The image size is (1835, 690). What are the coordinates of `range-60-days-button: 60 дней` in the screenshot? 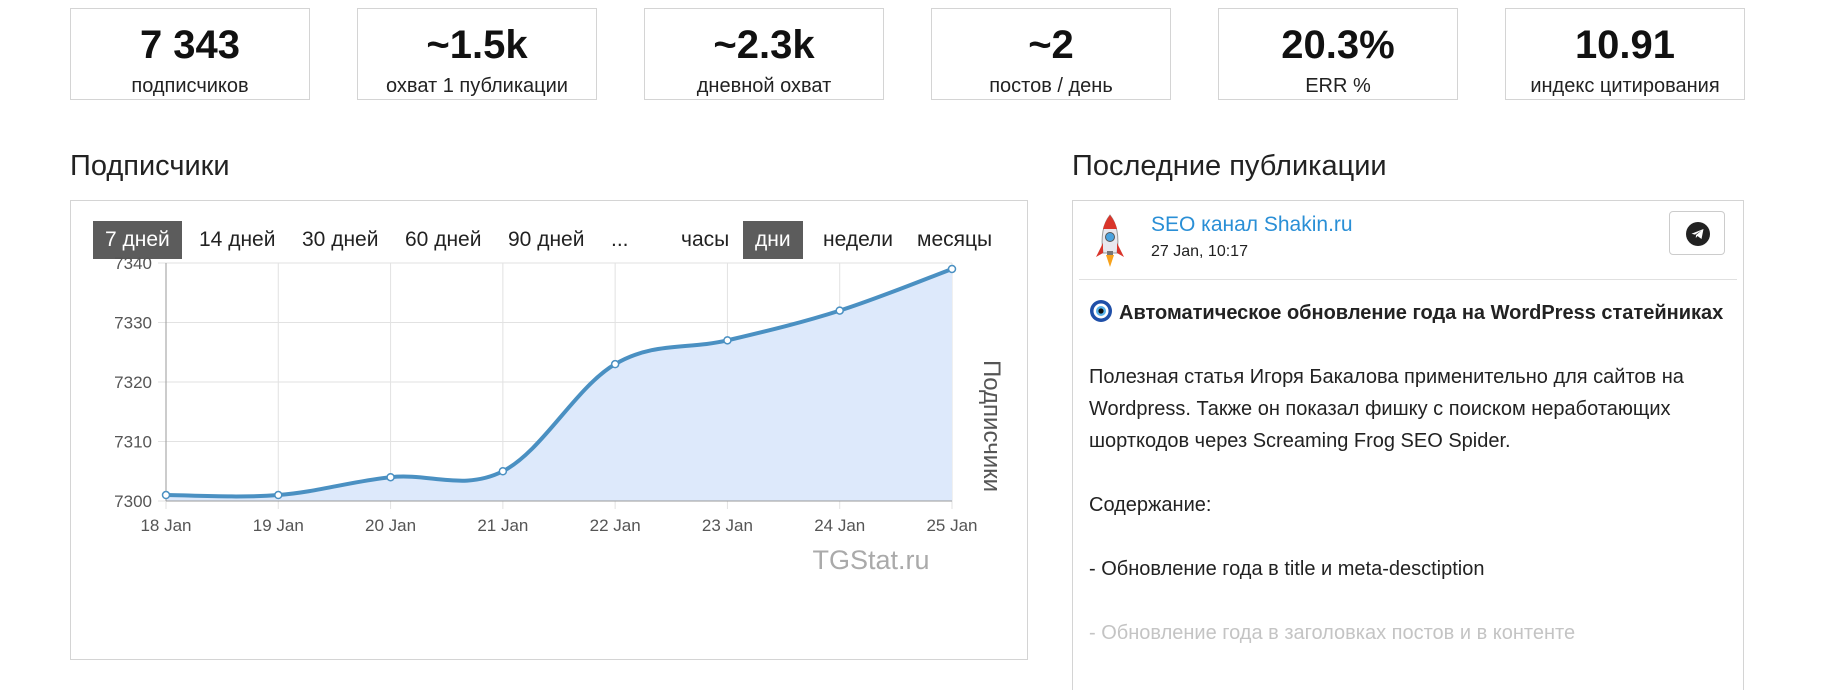 It's located at (443, 239).